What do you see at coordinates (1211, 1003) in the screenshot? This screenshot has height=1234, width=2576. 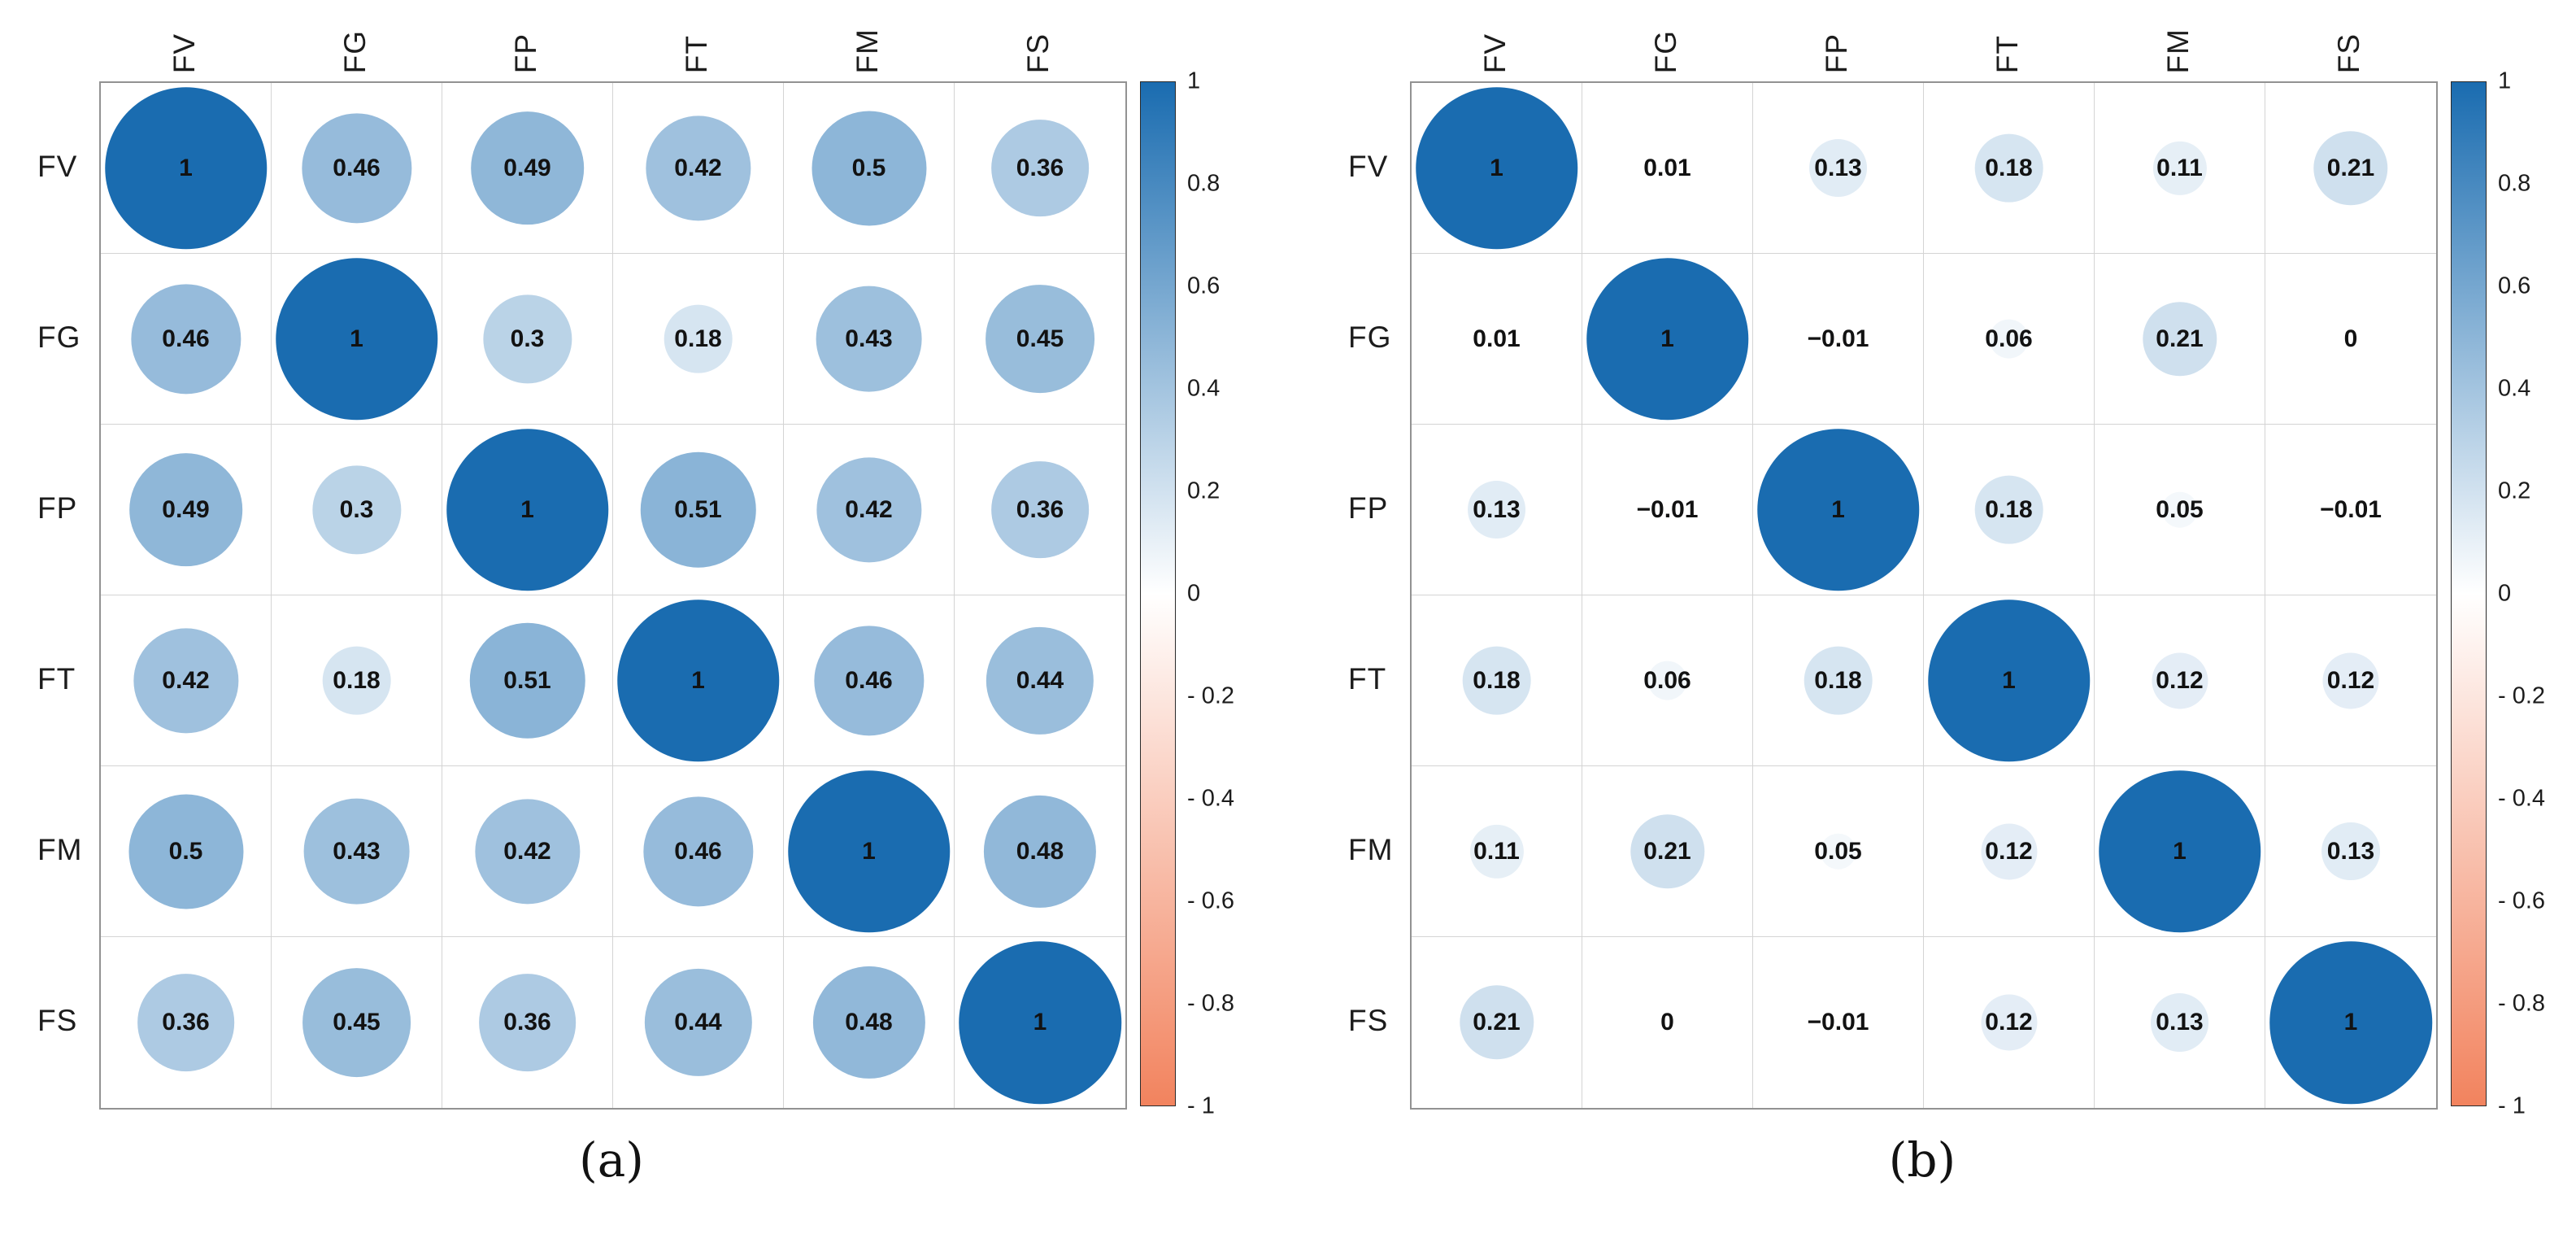 I see `colorbar-tick-label: - 0.8` at bounding box center [1211, 1003].